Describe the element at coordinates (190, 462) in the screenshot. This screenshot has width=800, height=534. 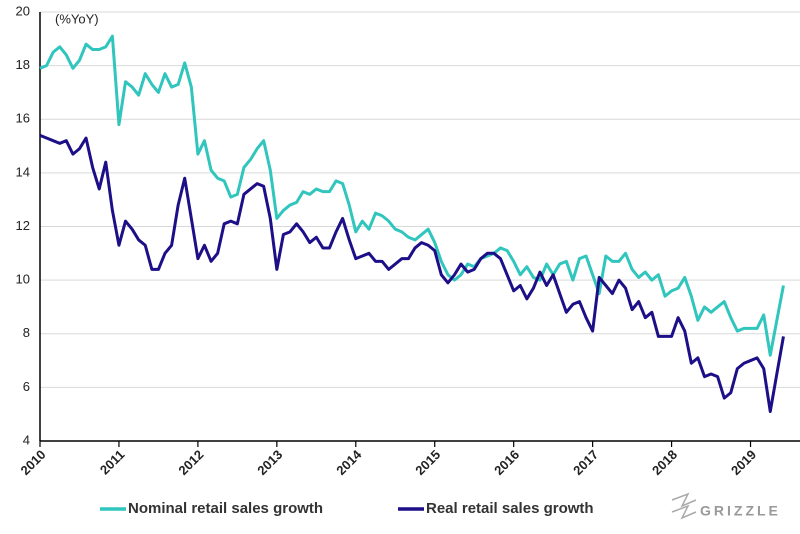
I see `x-tick-label: 2012` at that location.